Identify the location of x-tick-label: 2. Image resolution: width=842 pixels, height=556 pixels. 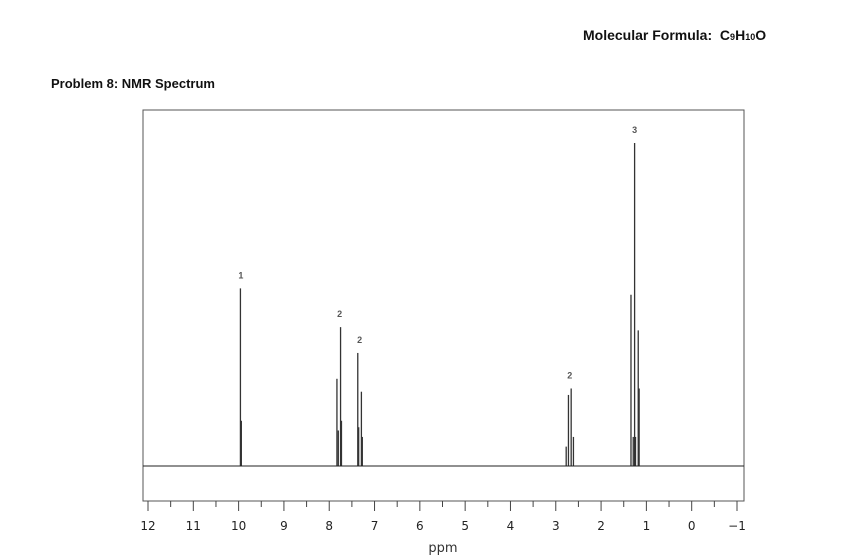
(601, 526).